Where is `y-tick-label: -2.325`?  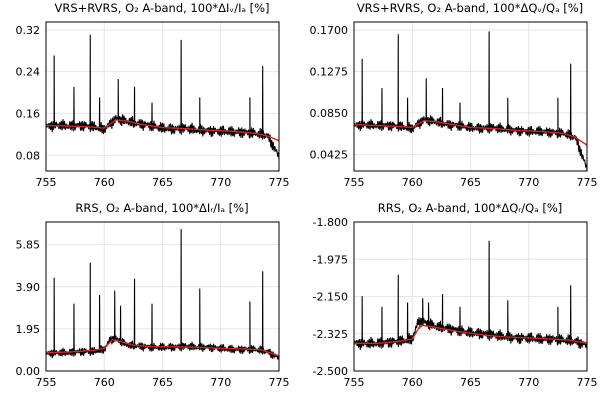 y-tick-label: -2.325 is located at coordinates (330, 334).